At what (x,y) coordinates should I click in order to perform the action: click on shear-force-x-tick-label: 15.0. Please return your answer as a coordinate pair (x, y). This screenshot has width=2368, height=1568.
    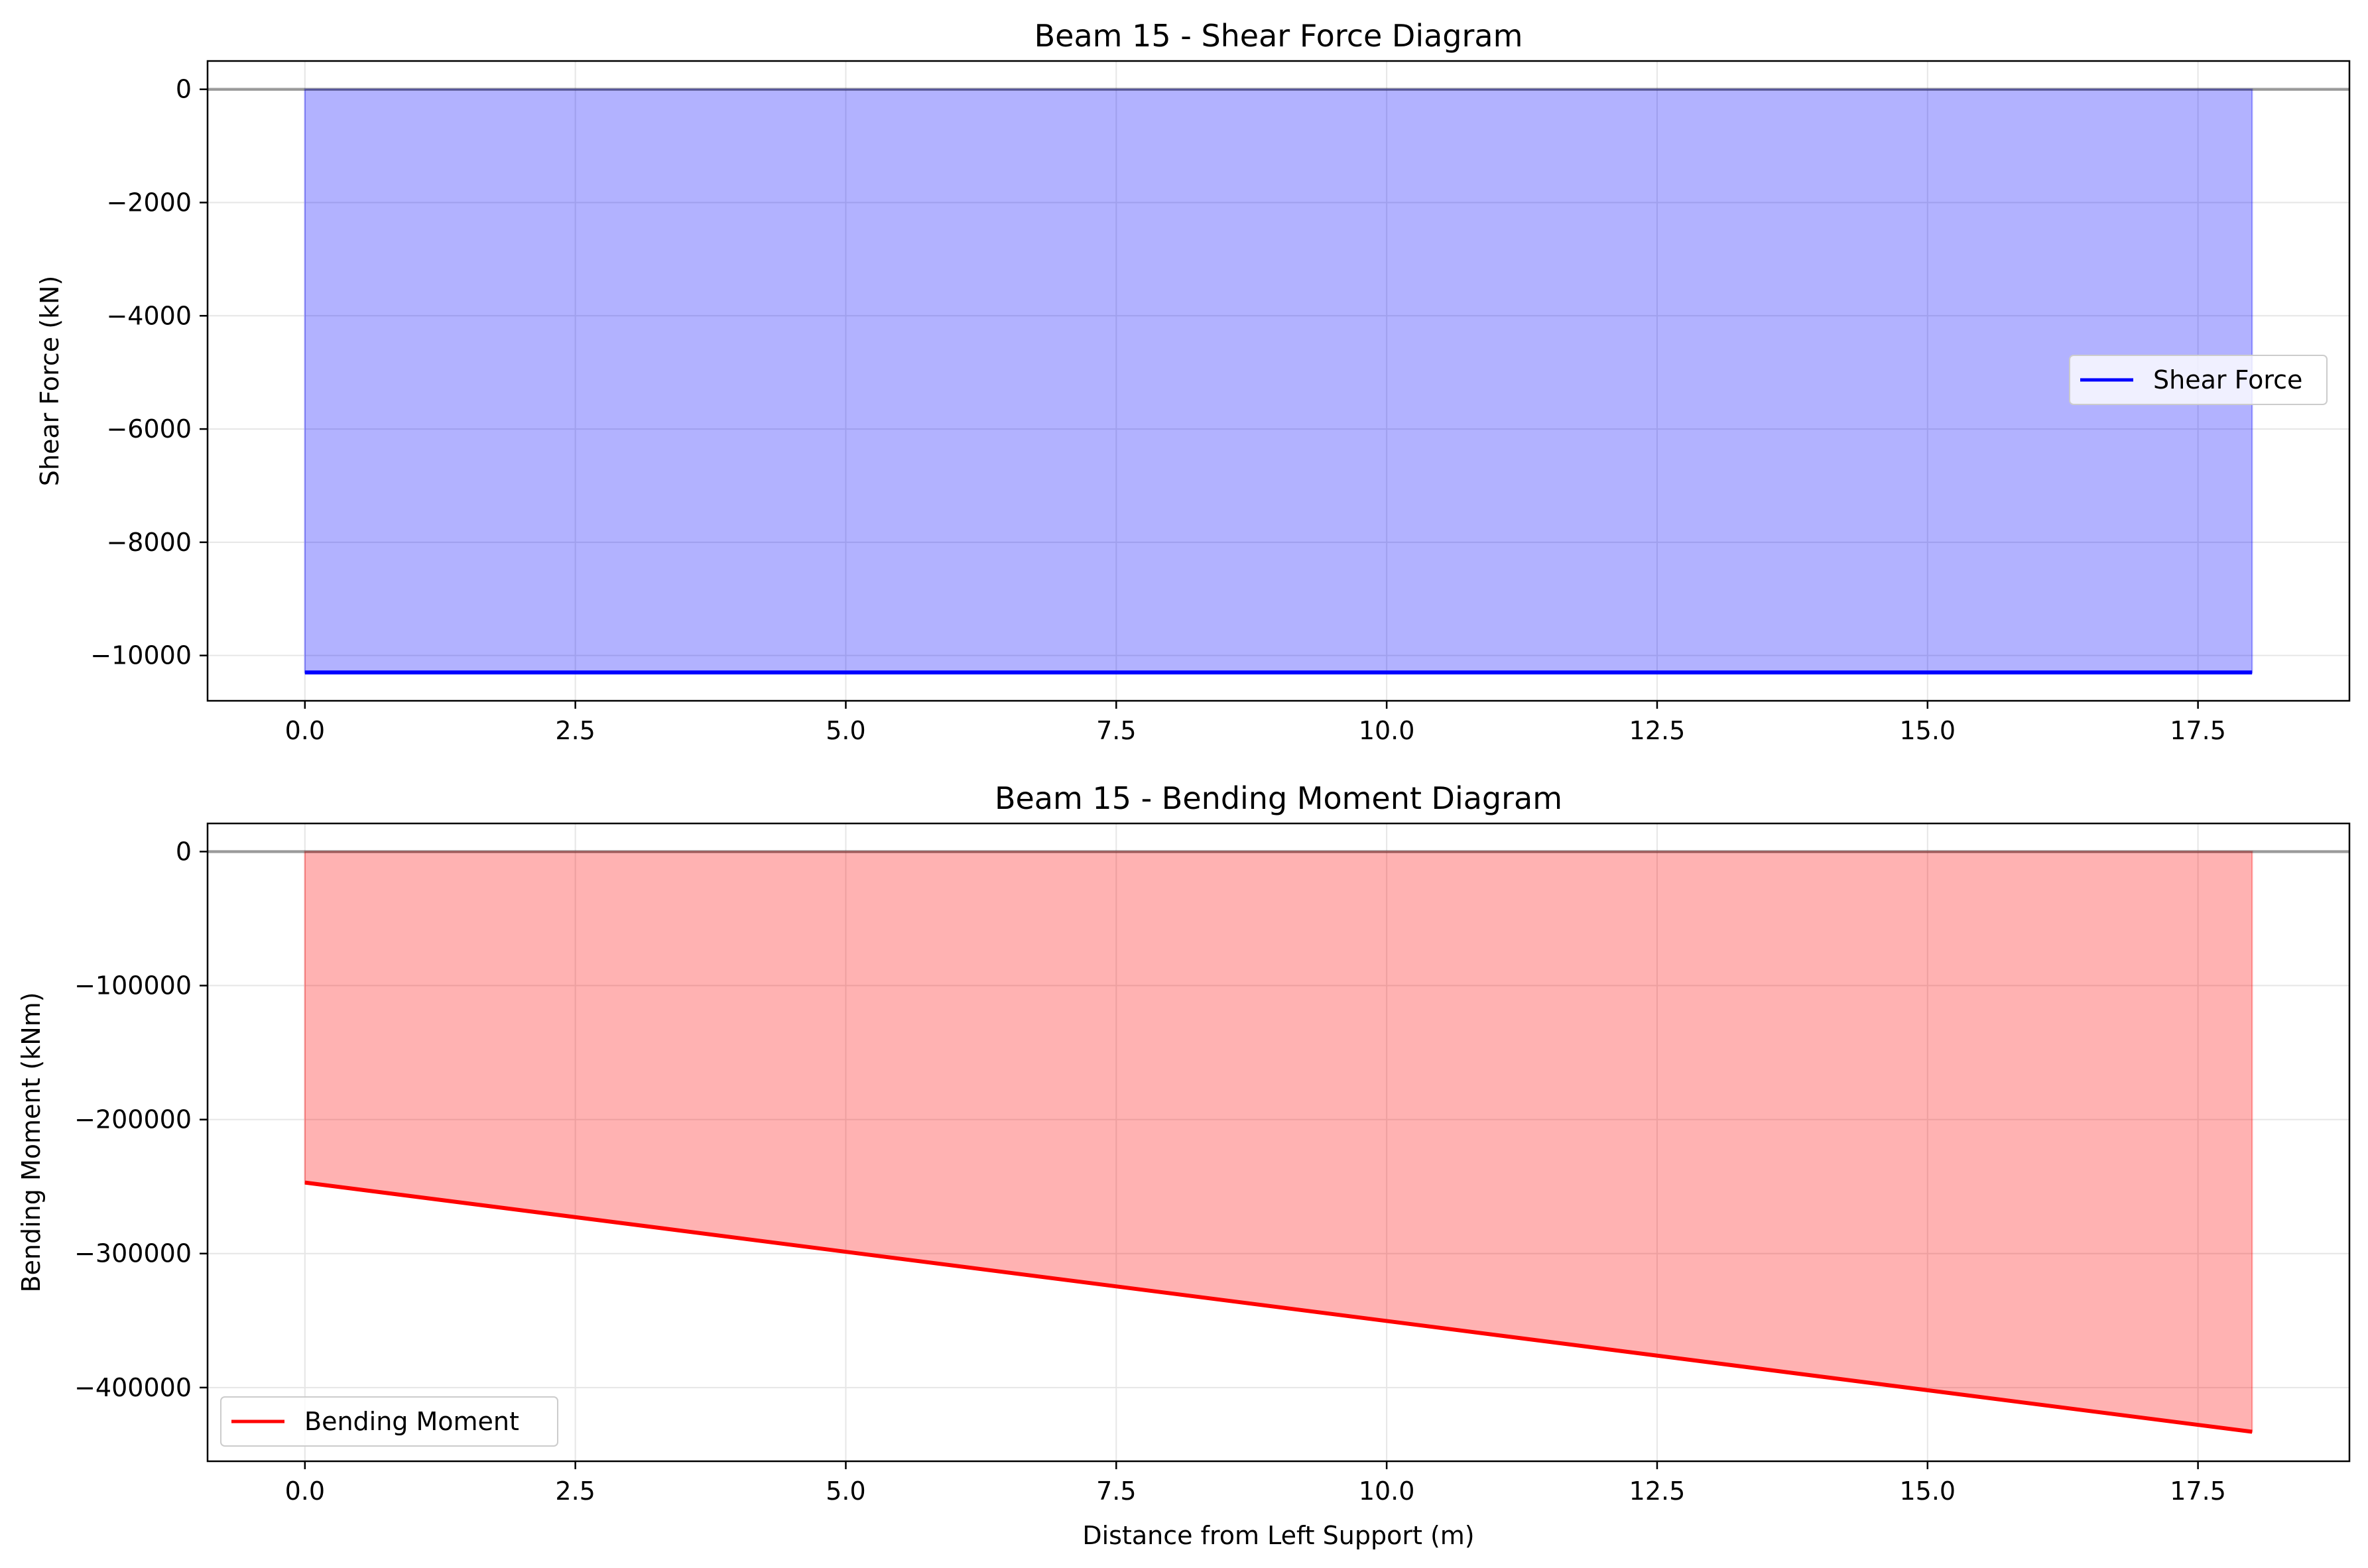
    Looking at the image, I should click on (1928, 730).